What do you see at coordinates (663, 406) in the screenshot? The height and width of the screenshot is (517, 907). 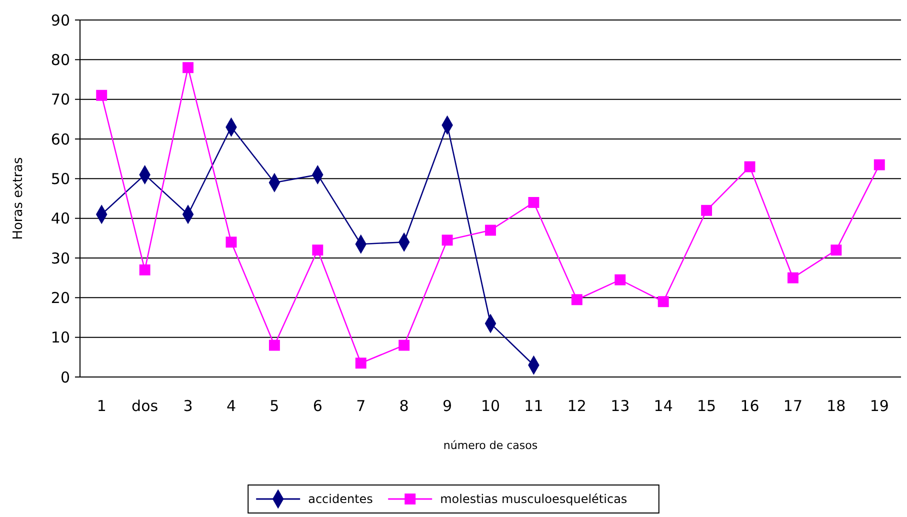 I see `x-tick-label: 14` at bounding box center [663, 406].